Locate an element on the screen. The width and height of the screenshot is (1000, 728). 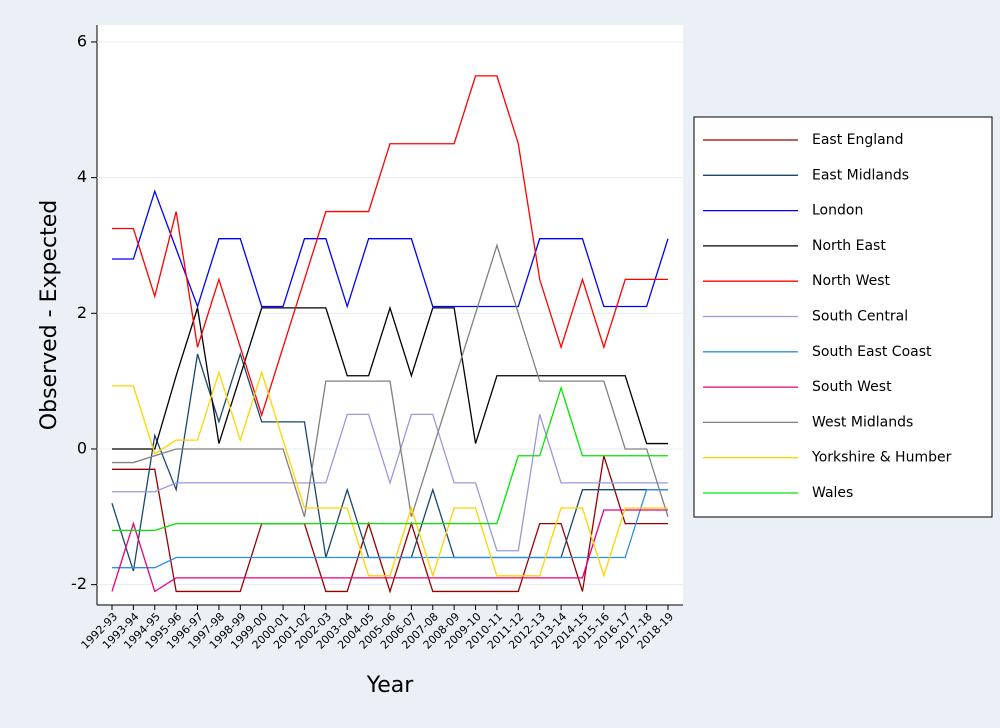
y-tick-label: 4 is located at coordinates (82, 176).